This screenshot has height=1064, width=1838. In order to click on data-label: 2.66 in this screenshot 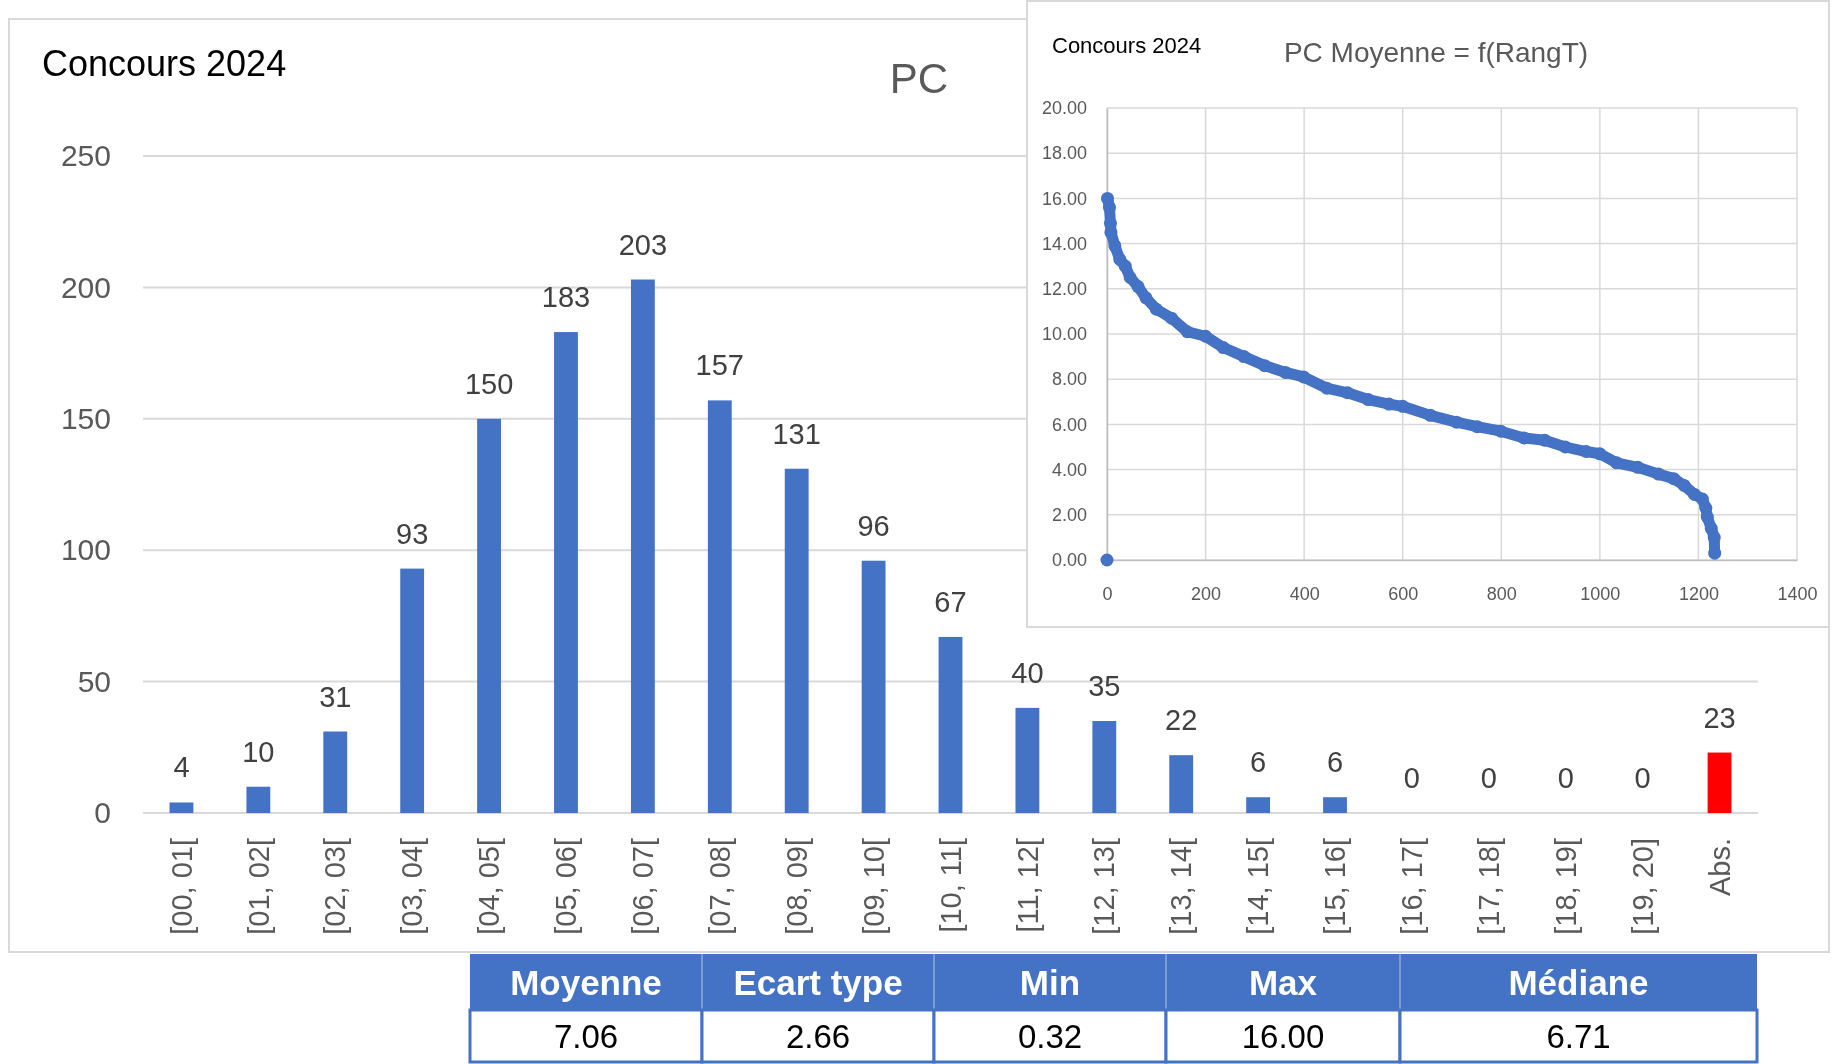, I will do `click(818, 1036)`.